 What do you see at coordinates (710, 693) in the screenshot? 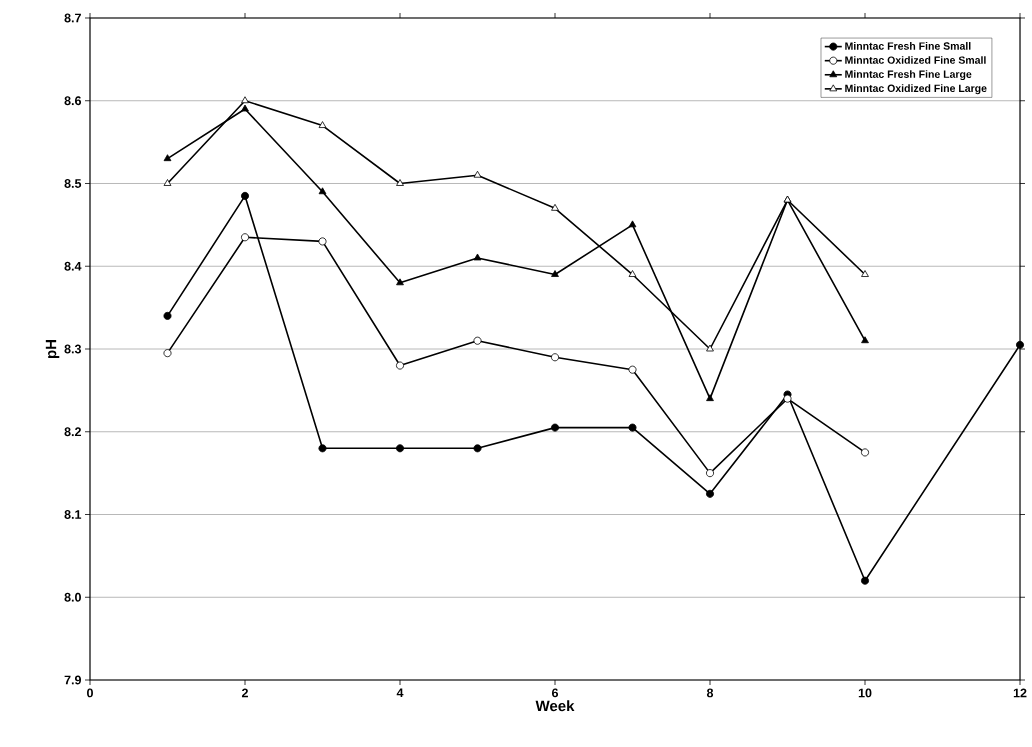
I see `x-tick-label: 8` at bounding box center [710, 693].